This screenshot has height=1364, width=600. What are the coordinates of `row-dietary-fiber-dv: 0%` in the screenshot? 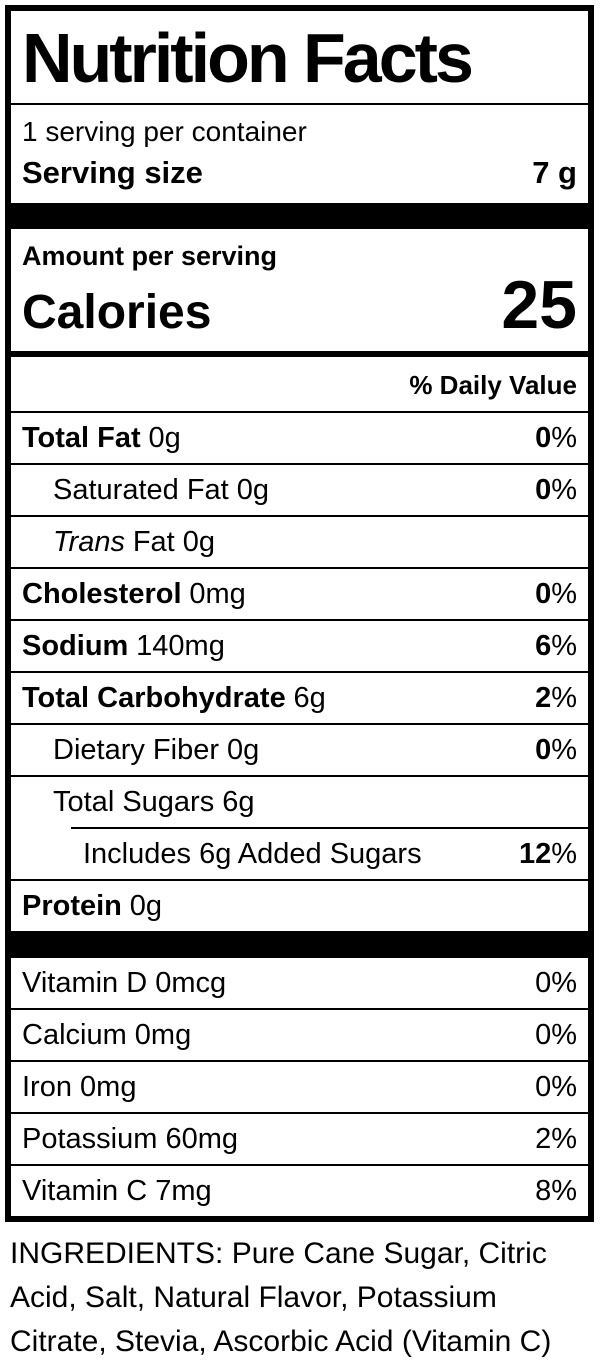 It's located at (561, 750).